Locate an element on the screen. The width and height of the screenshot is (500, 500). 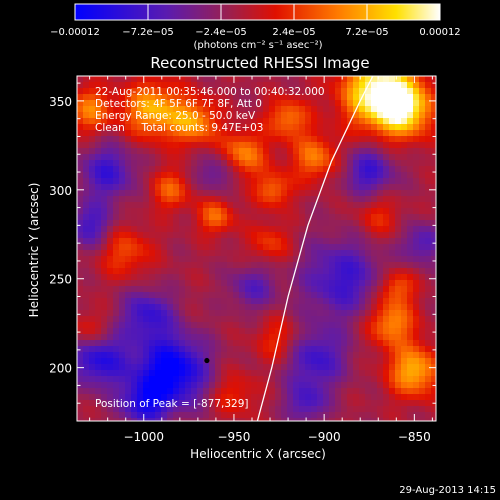
x-tick-label: −850 is located at coordinates (414, 437).